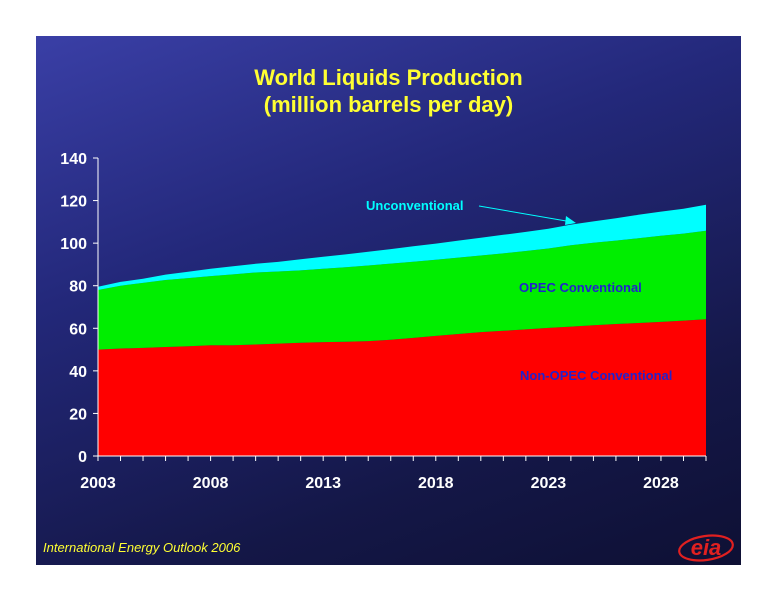 The width and height of the screenshot is (776, 600). What do you see at coordinates (73, 244) in the screenshot?
I see `y-tick-label: 100` at bounding box center [73, 244].